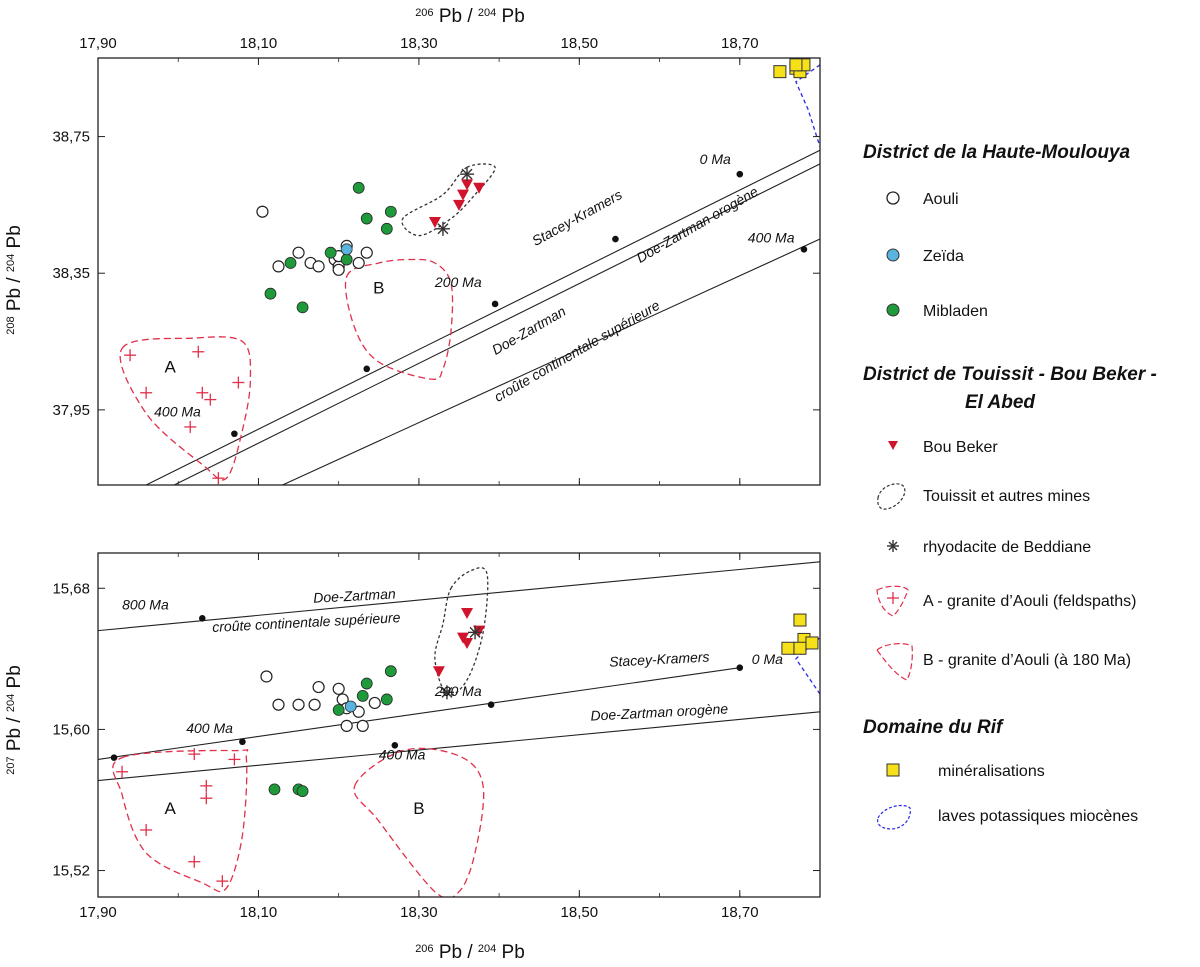  I want to click on legend-granite-a-label: A - granite d’Aouli (feldspaths), so click(1029, 601).